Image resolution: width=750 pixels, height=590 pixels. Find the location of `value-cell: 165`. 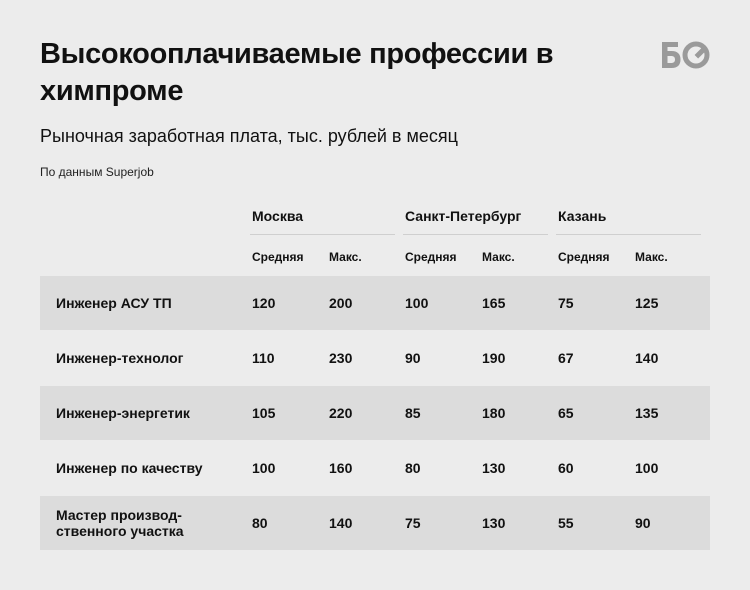

value-cell: 165 is located at coordinates (494, 303).